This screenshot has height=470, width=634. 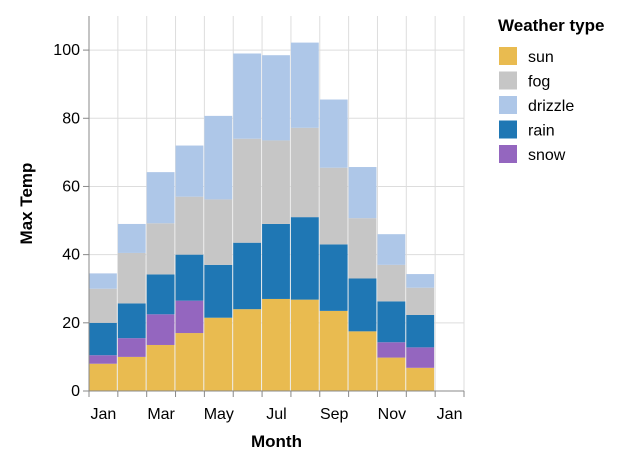 I want to click on bar-drizzle-may, so click(x=218, y=157).